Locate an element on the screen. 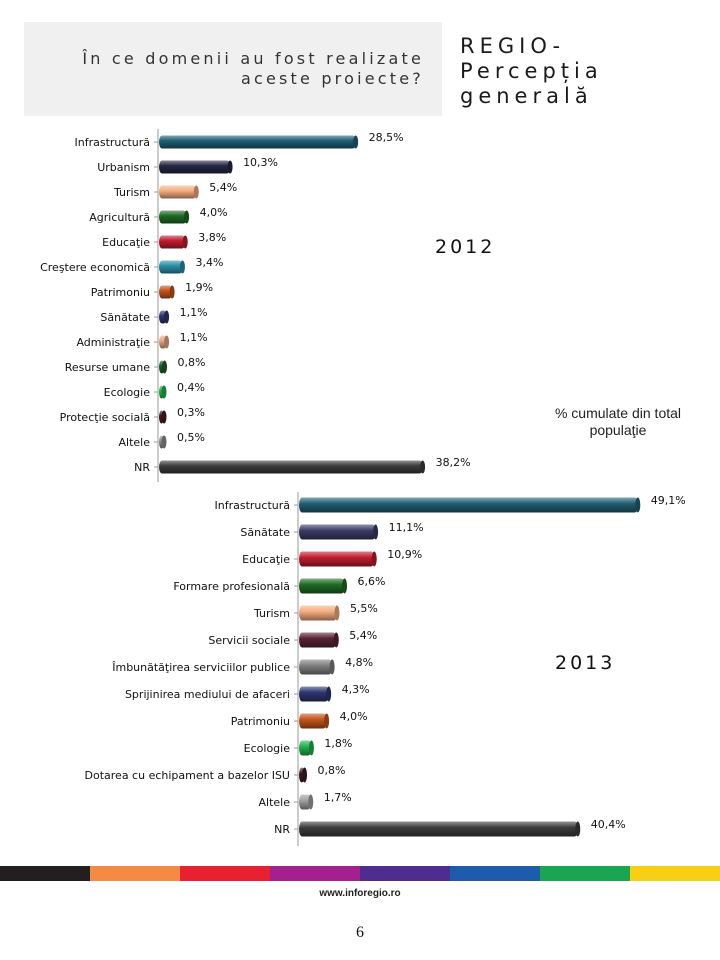 The width and height of the screenshot is (720, 960). value-label: 10,3% is located at coordinates (260, 162).